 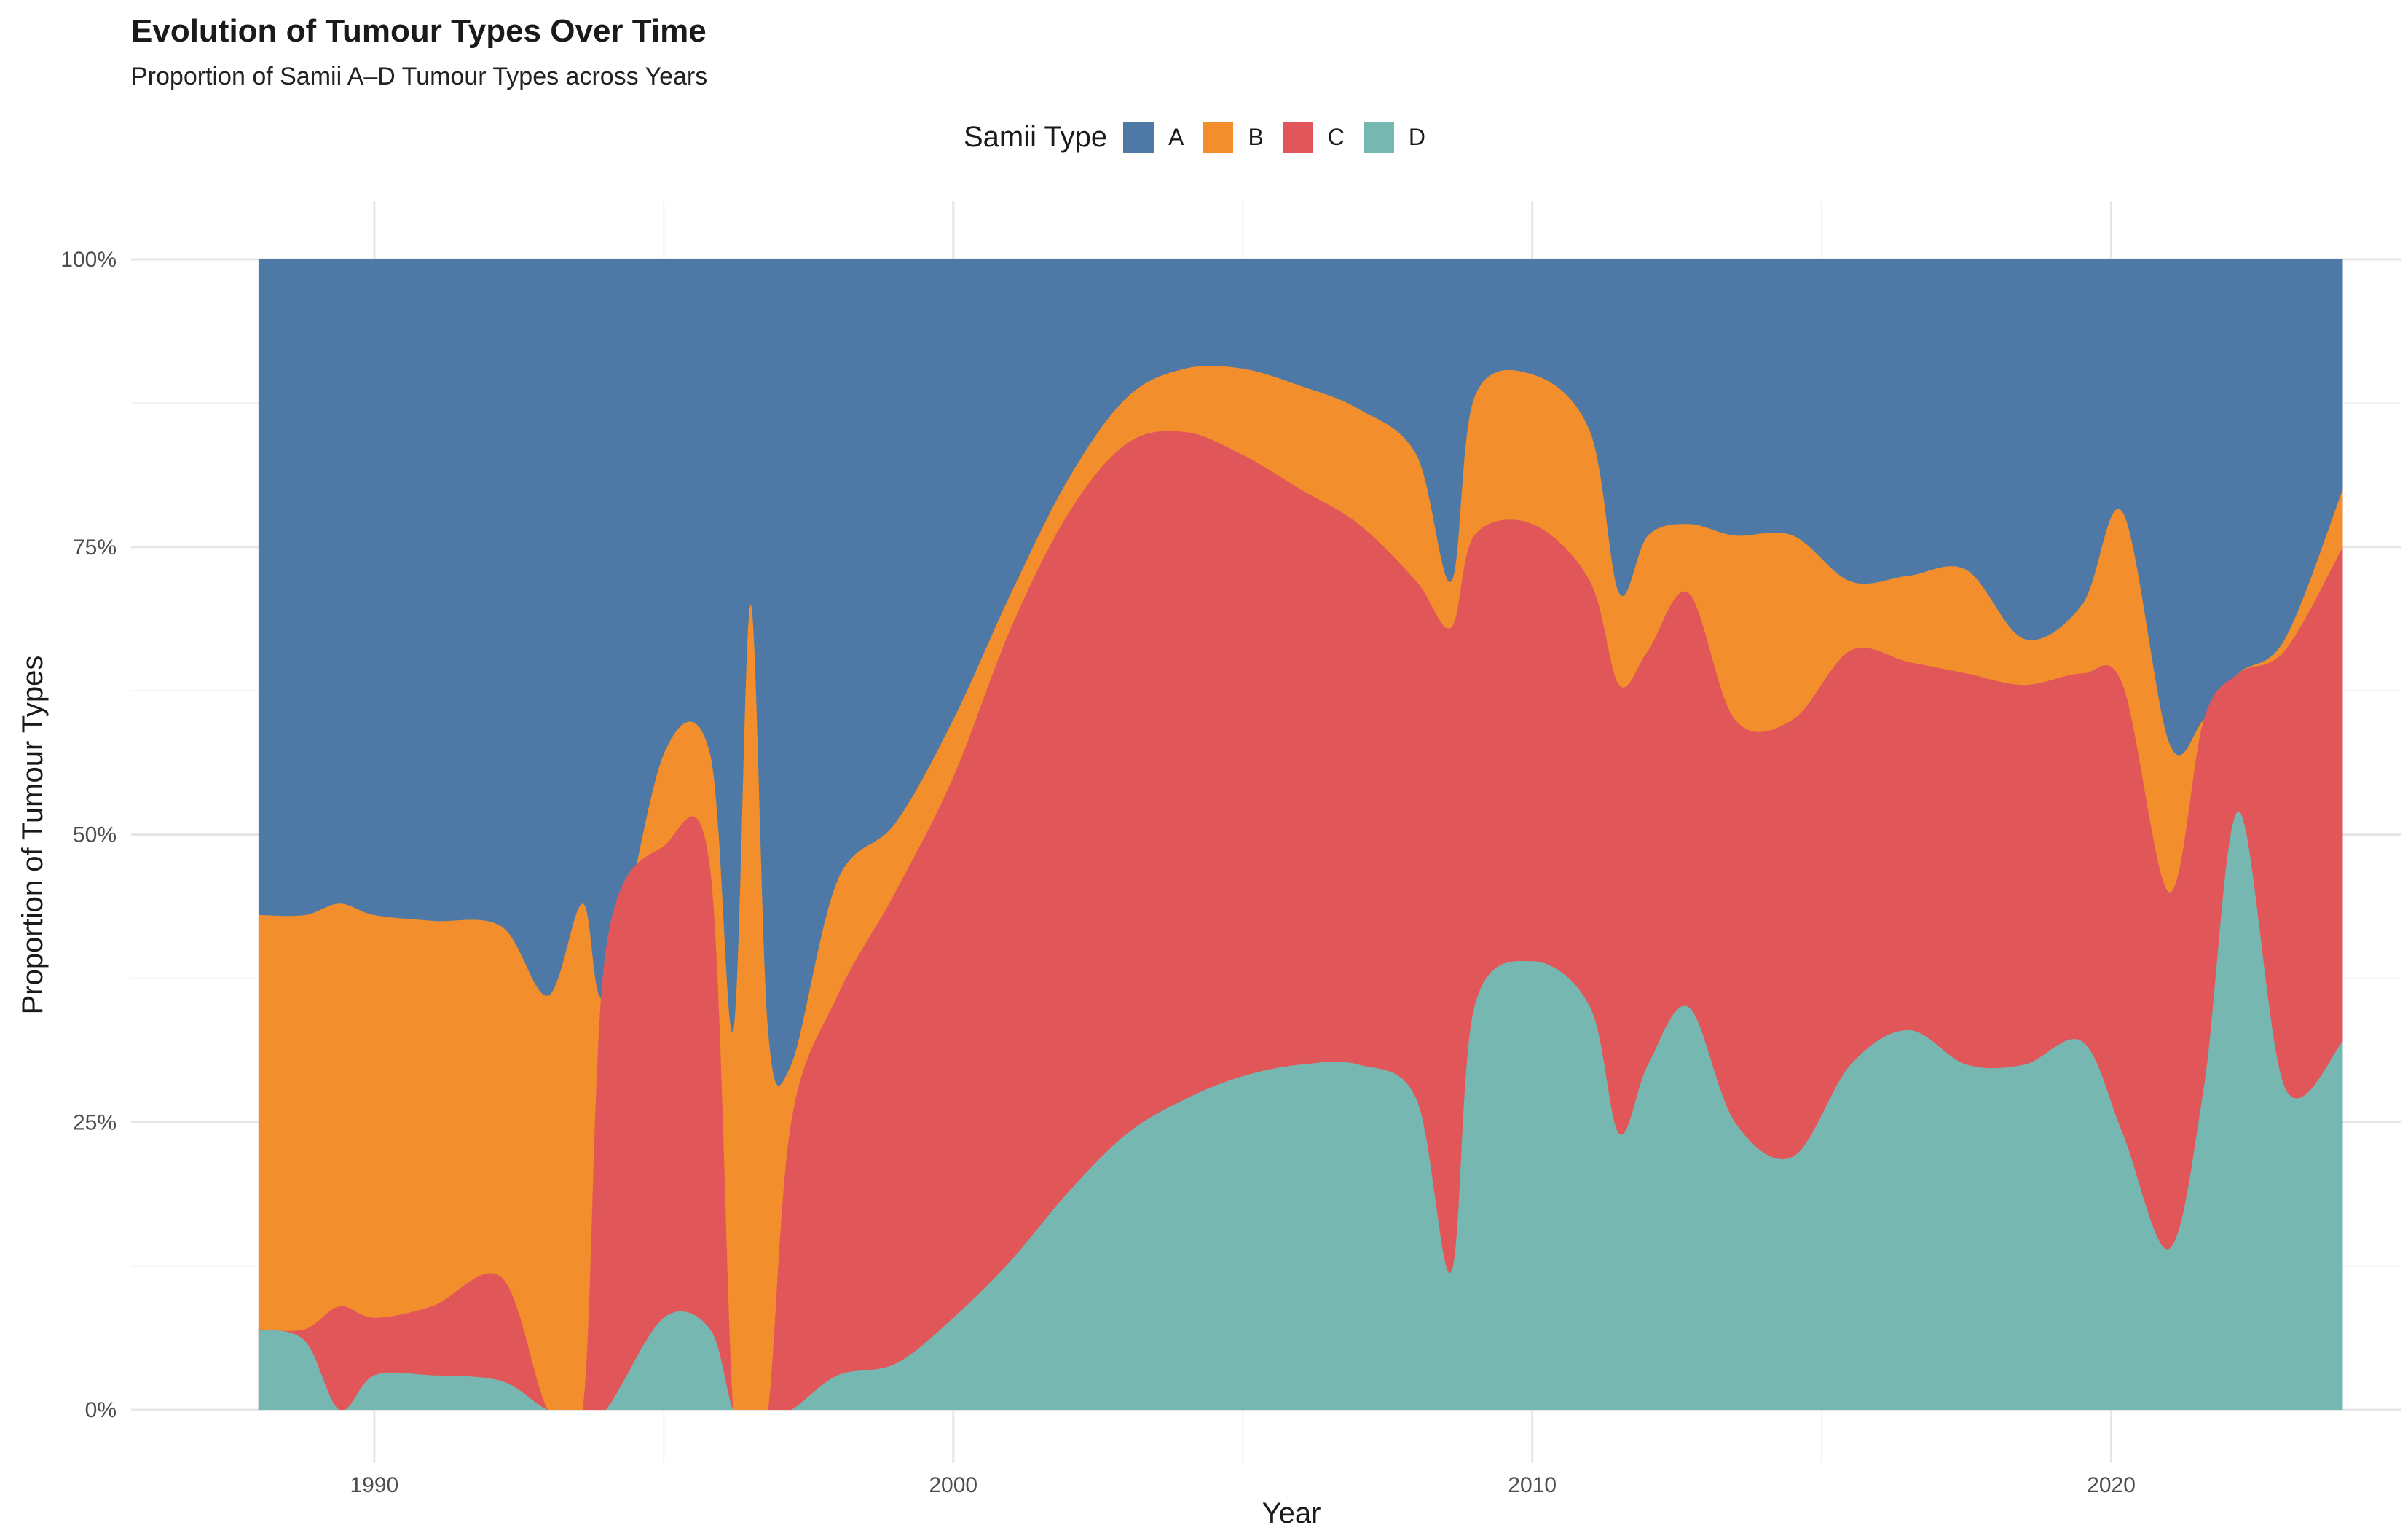 What do you see at coordinates (95, 548) in the screenshot?
I see `y-tick-label: 75%` at bounding box center [95, 548].